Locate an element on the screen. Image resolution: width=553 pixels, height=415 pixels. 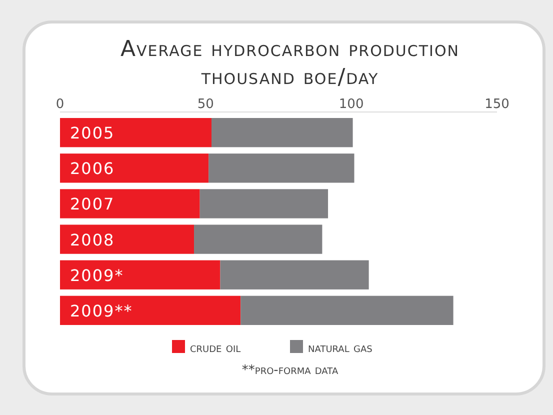
legend-label: natural gas is located at coordinates (340, 348).